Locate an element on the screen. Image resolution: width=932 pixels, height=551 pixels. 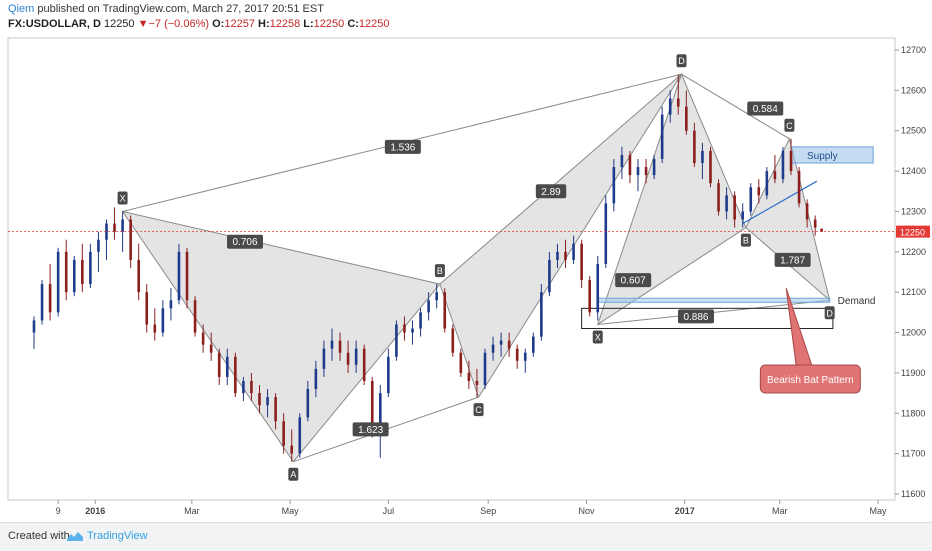
demand-zone is located at coordinates (714, 300).